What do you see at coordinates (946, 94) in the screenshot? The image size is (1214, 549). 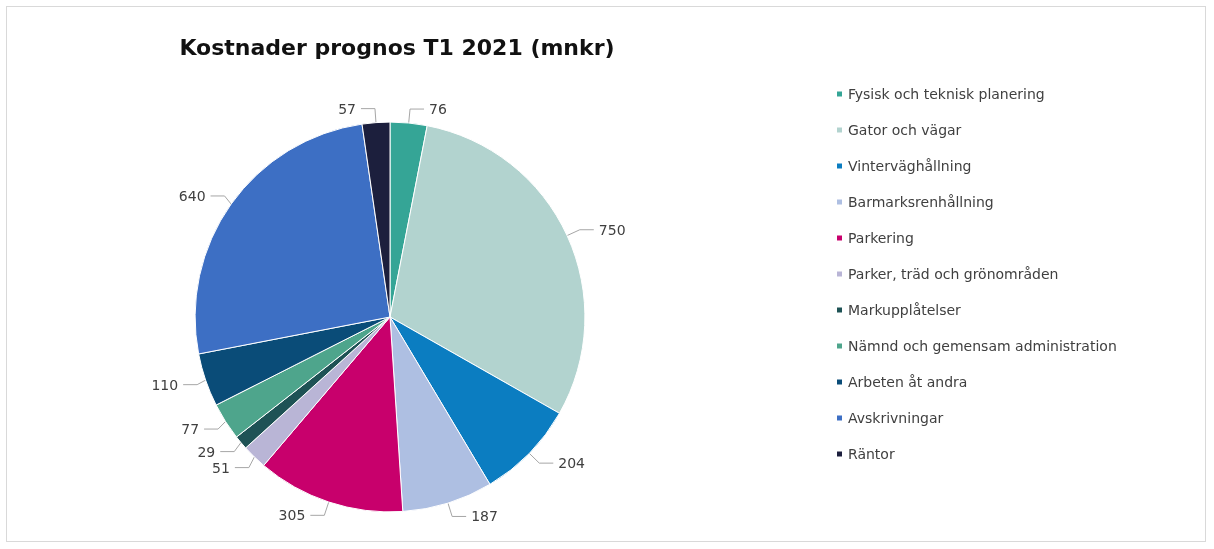 I see `legend-label: Fysisk och teknisk planering` at bounding box center [946, 94].